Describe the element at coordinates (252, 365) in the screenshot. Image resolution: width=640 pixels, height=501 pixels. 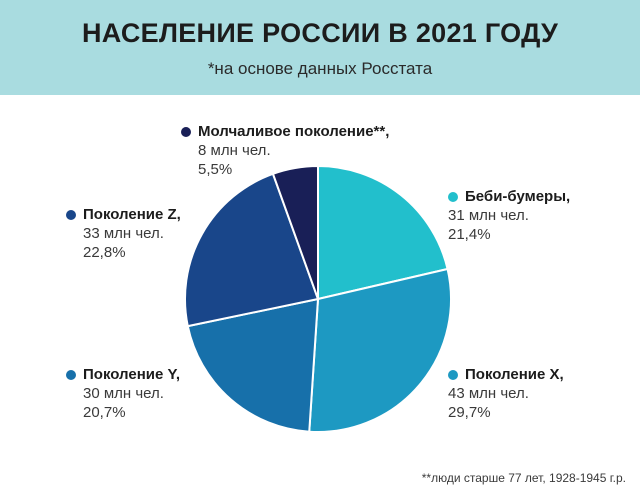
I see `pie-slice-generation-y` at that location.